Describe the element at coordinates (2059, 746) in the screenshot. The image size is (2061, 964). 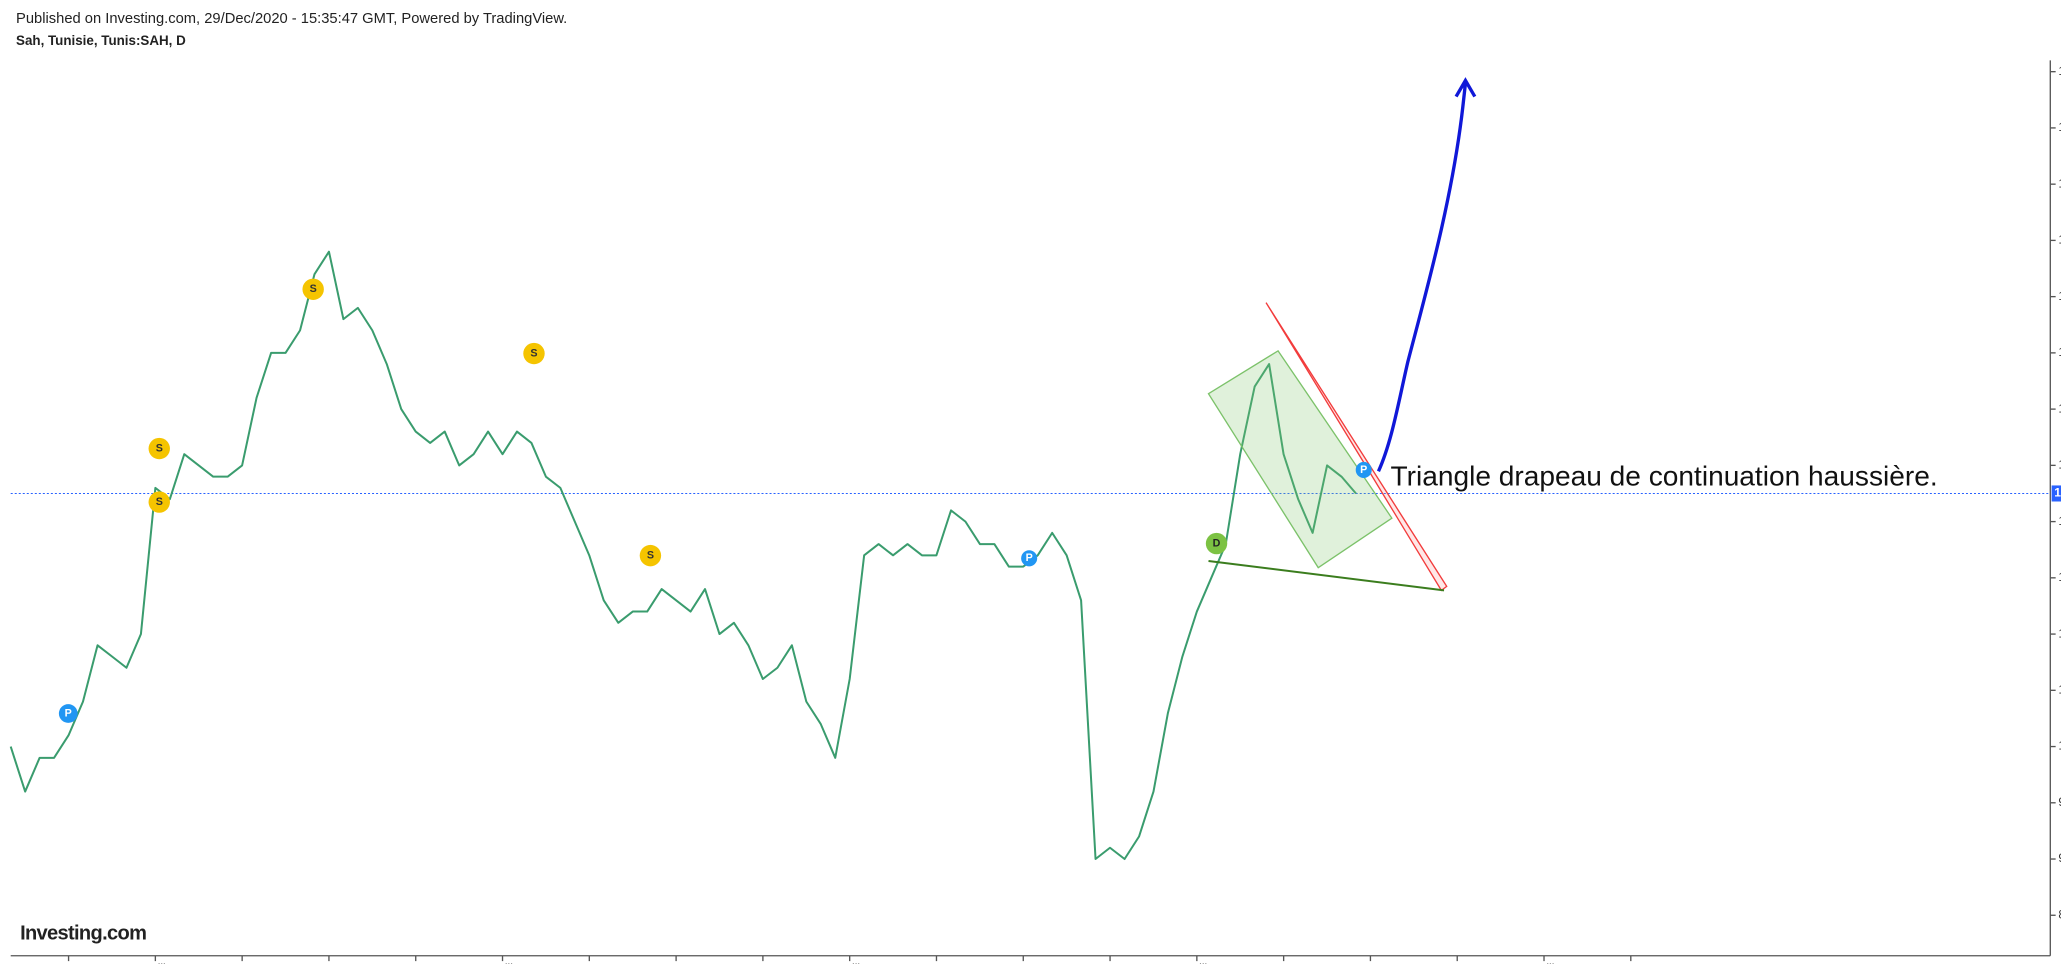
I see `y-tick-label: 10.00` at that location.